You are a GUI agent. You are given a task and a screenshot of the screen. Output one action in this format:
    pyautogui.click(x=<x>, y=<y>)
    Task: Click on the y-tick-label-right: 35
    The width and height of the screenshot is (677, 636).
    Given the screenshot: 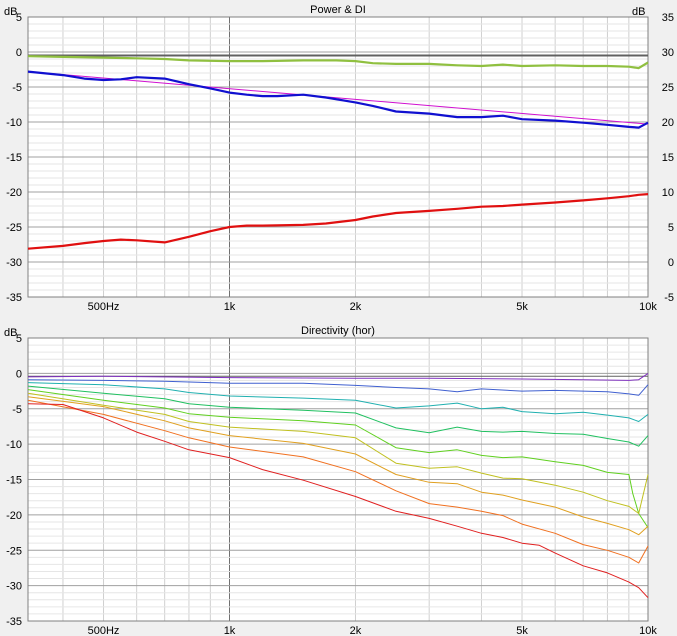 What is the action you would take?
    pyautogui.click(x=668, y=18)
    